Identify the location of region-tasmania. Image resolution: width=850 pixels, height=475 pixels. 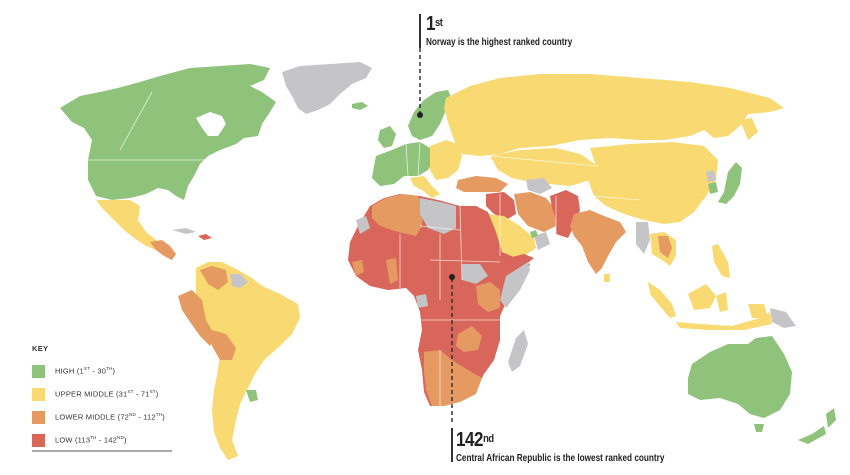
(759, 428).